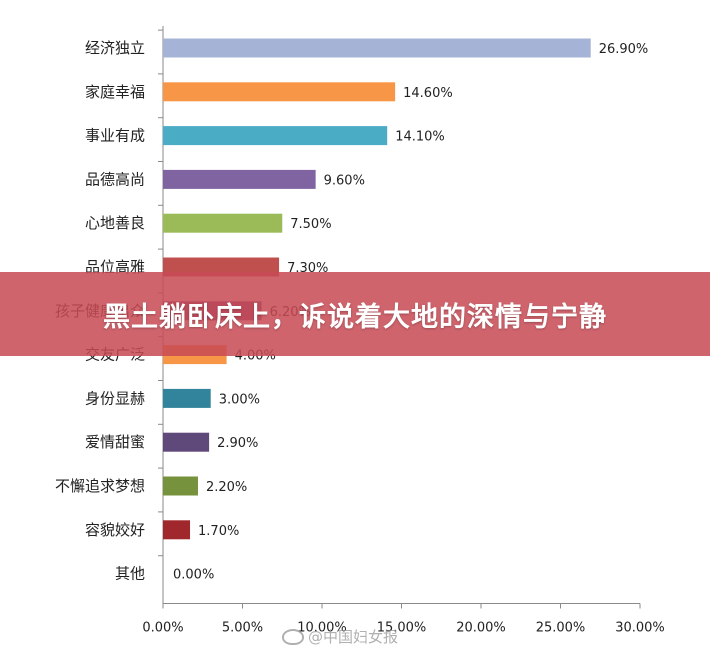 The width and height of the screenshot is (710, 655). What do you see at coordinates (115, 442) in the screenshot?
I see `category-label: 爱情甜蜜` at bounding box center [115, 442].